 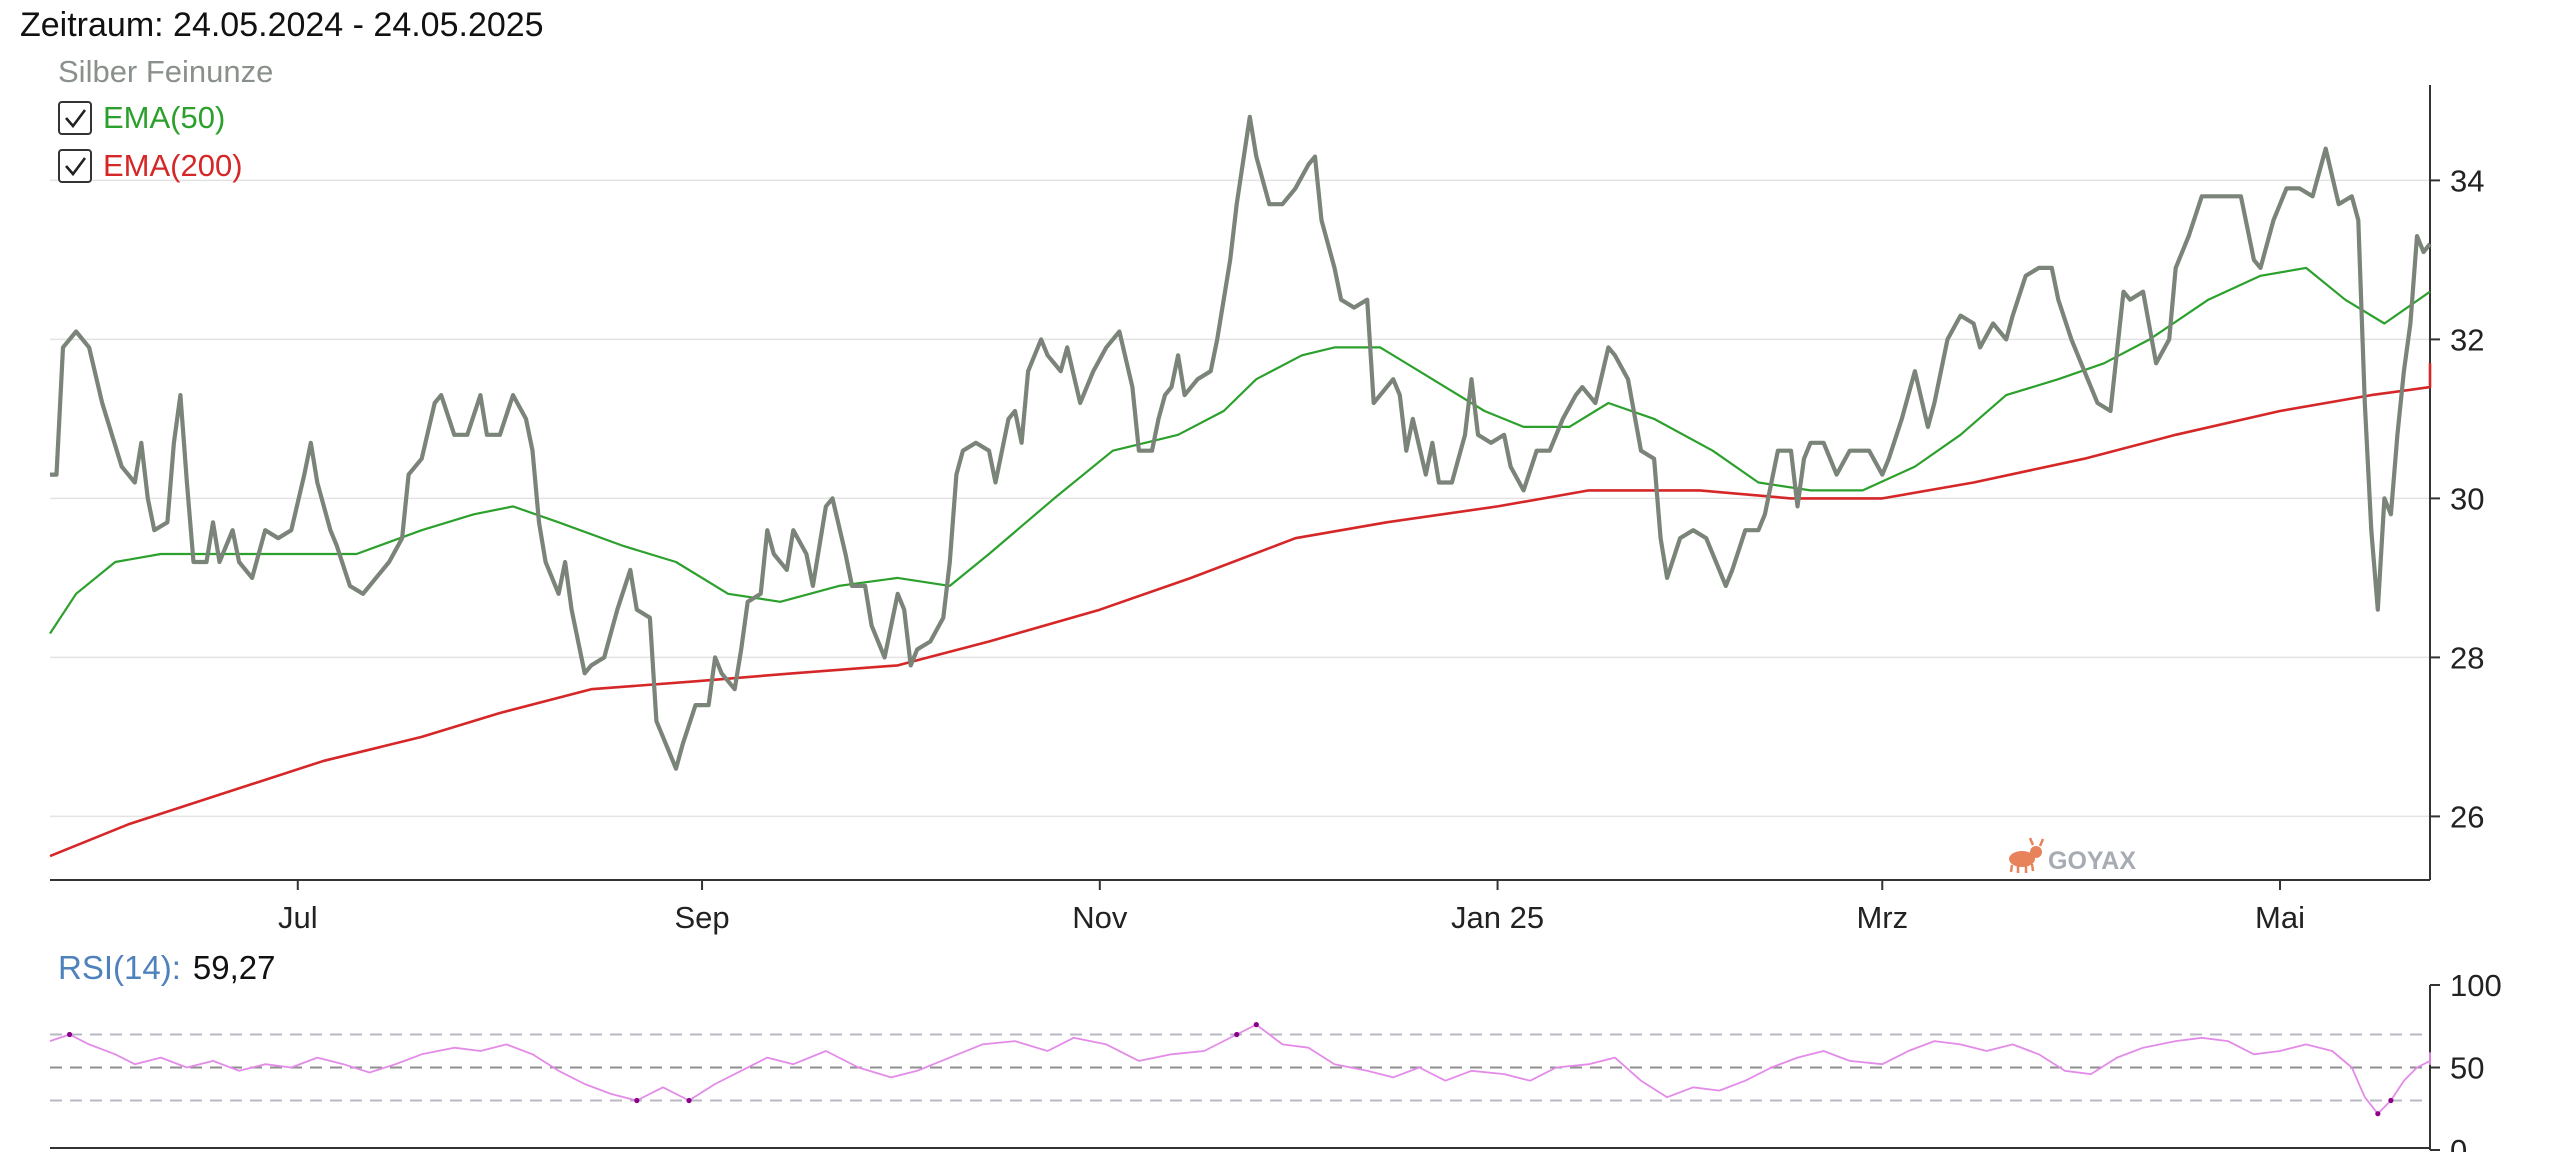 I want to click on legend-instrument: Silber Feinunze, so click(x=165, y=71).